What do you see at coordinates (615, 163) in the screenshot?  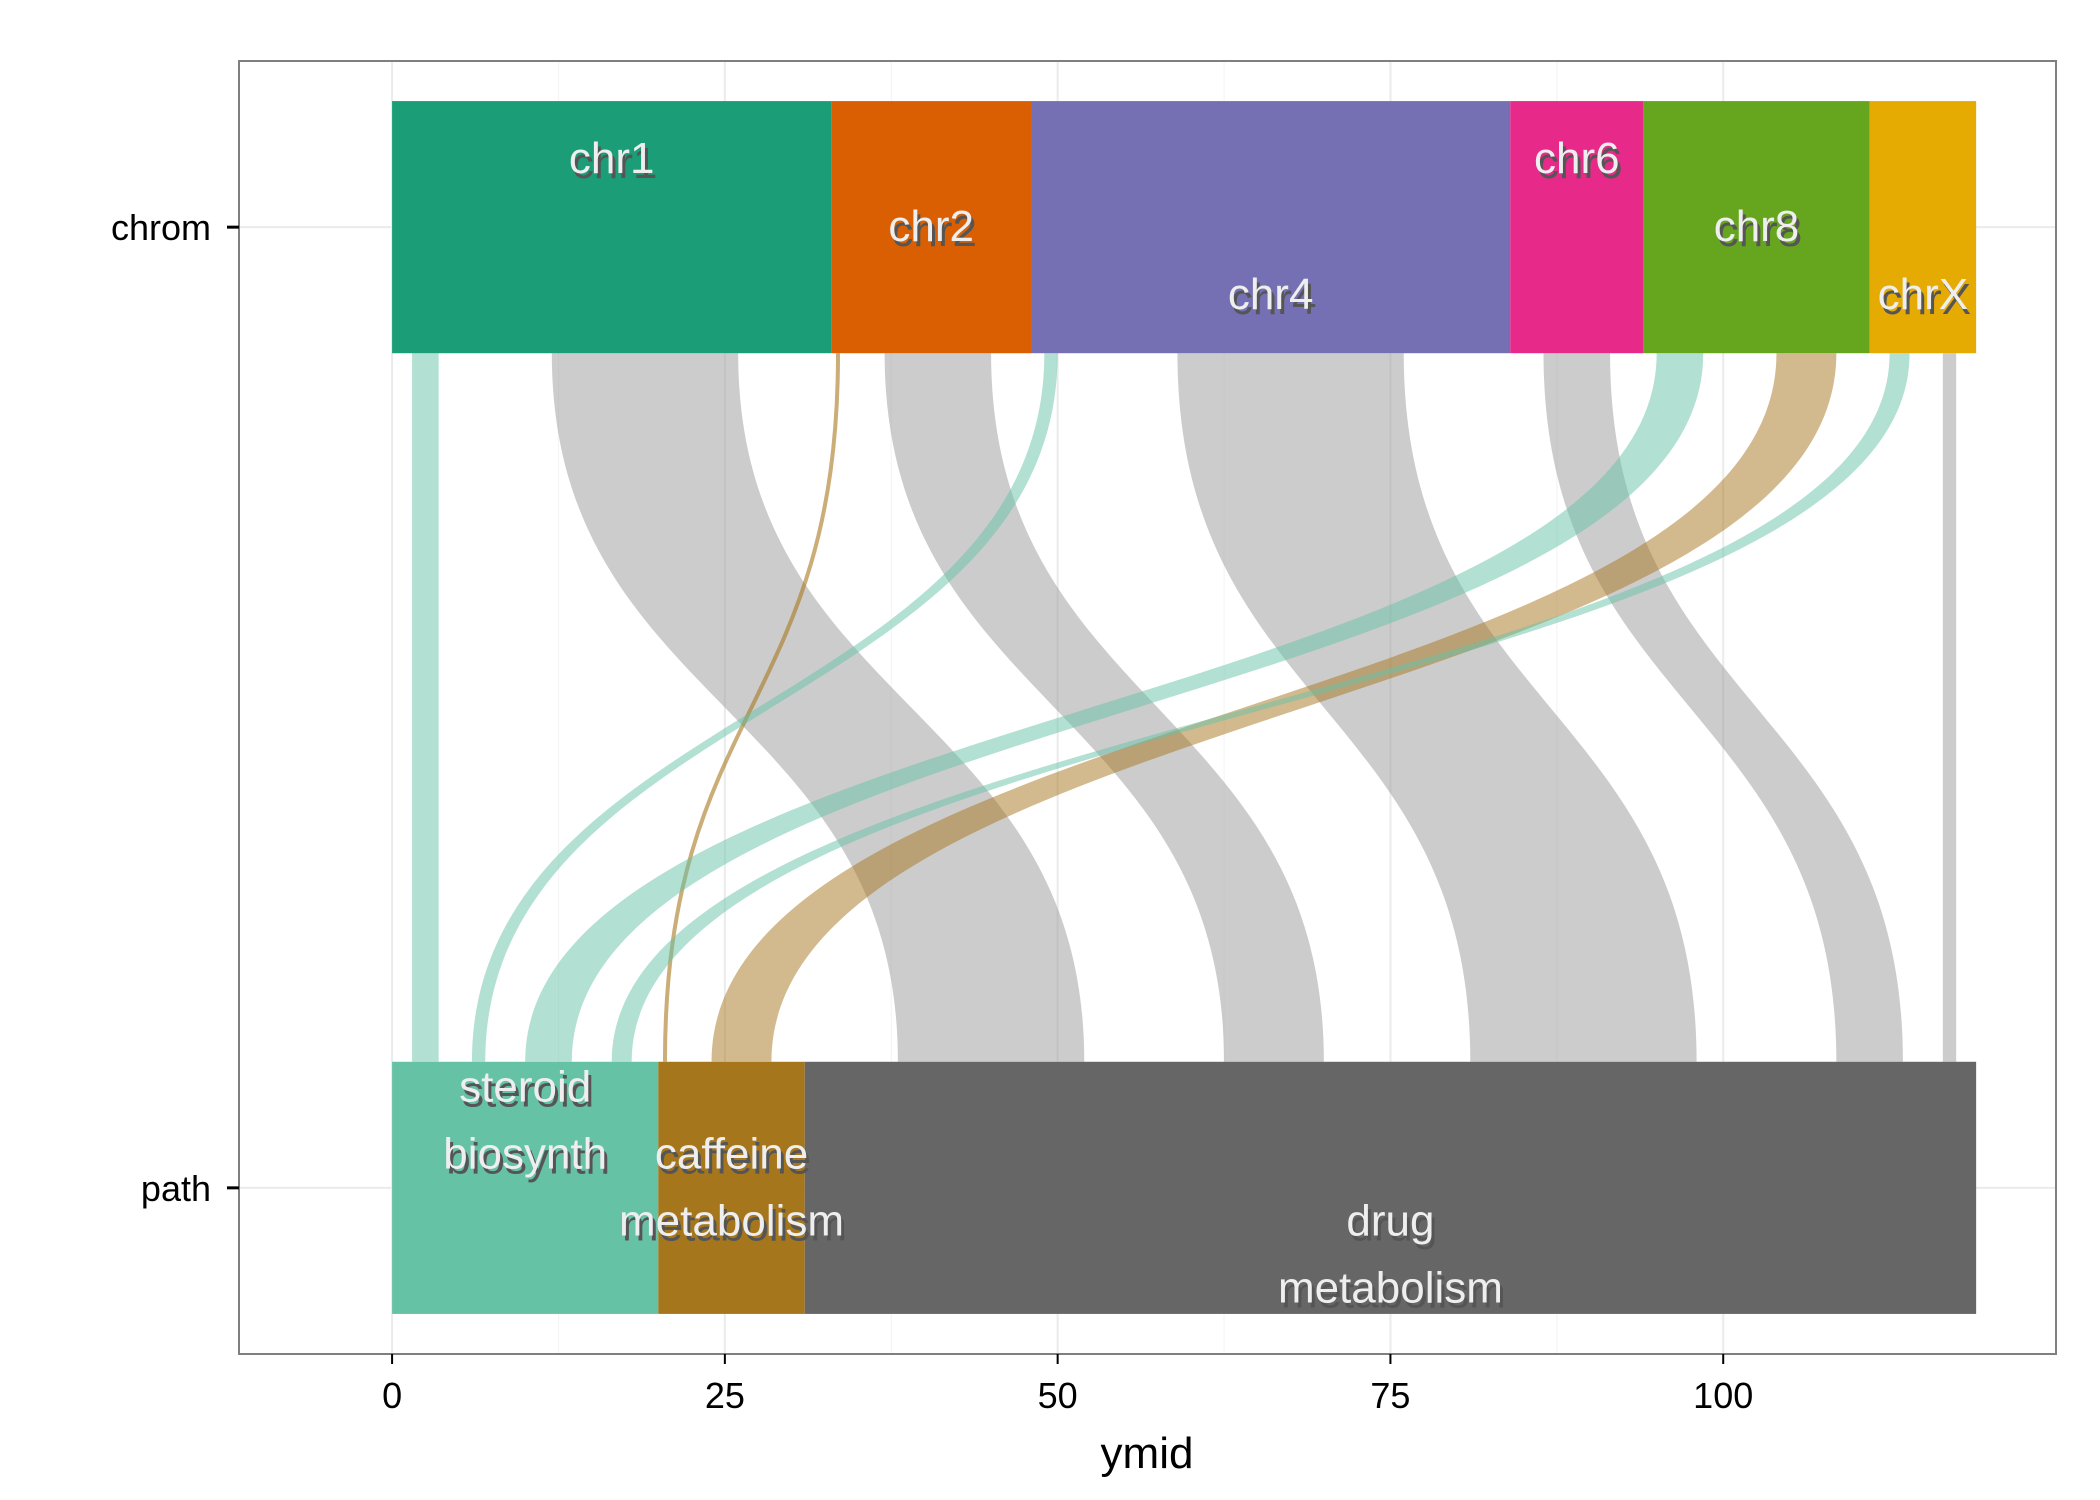 I see `stratum-label-shadow: chr1` at bounding box center [615, 163].